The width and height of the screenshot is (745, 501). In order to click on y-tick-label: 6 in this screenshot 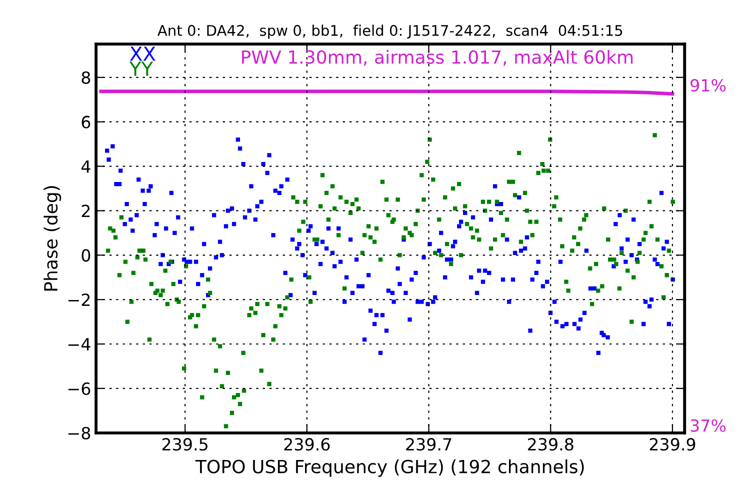, I will do `click(86, 122)`.